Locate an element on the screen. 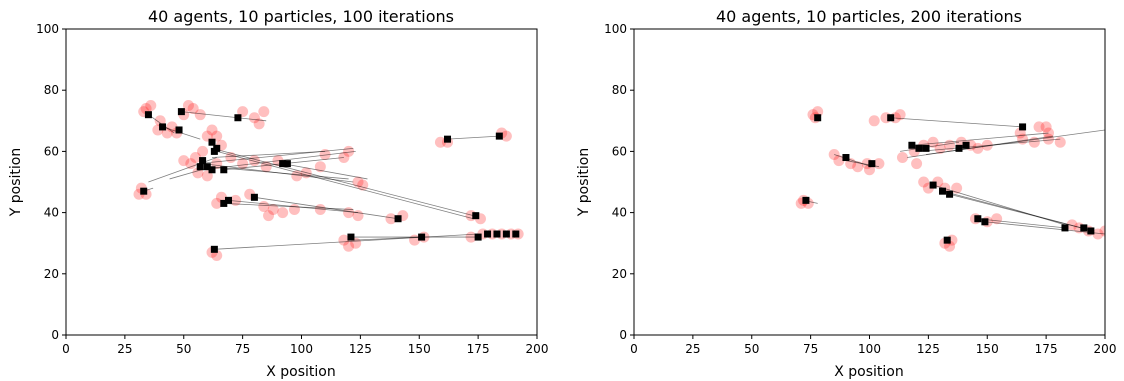  right-x-tick-label: 50 is located at coordinates (751, 349).